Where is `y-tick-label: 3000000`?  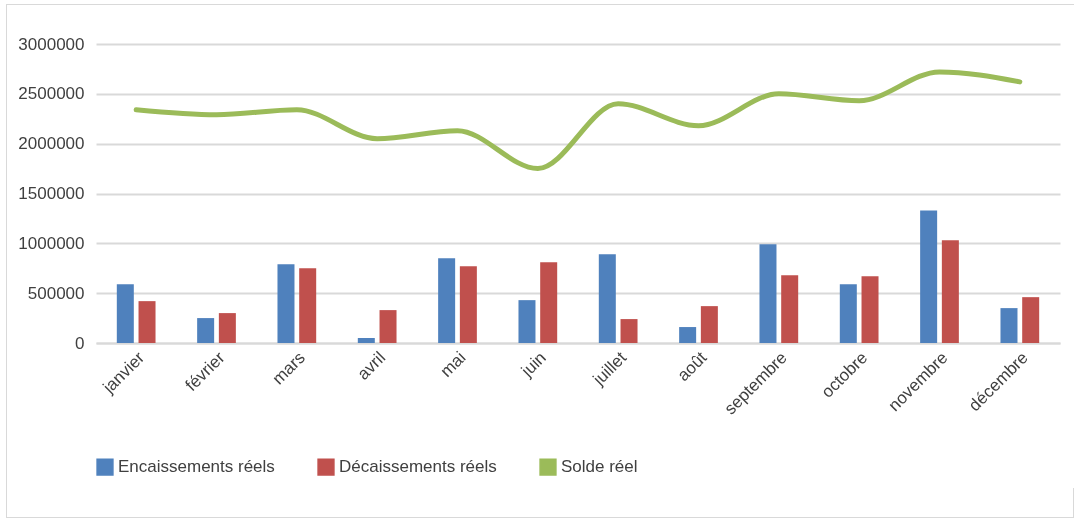
y-tick-label: 3000000 is located at coordinates (51, 44).